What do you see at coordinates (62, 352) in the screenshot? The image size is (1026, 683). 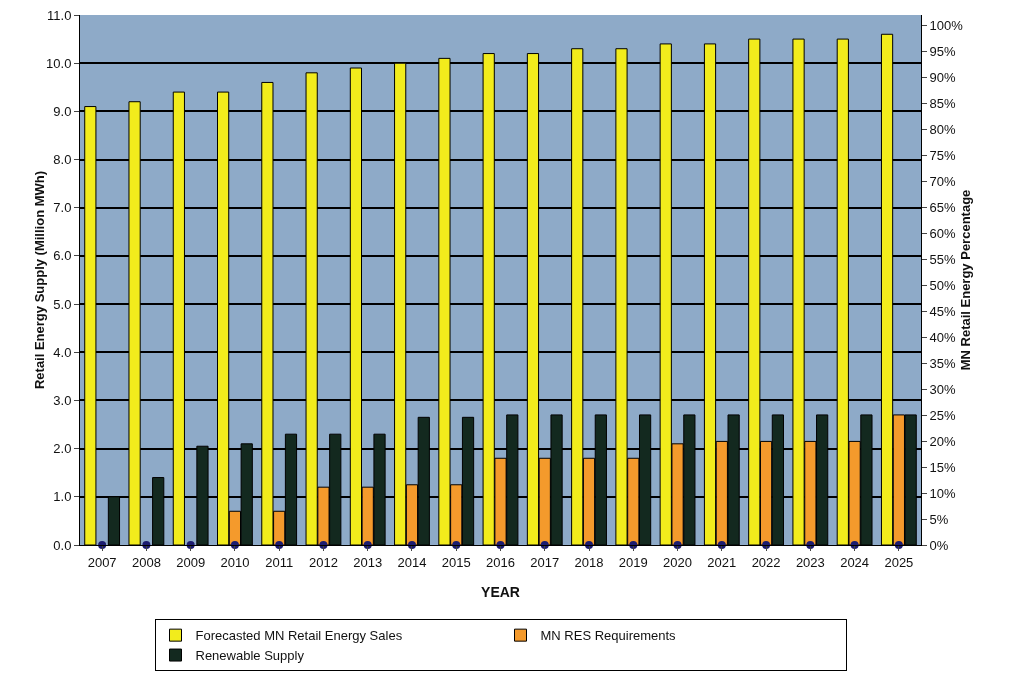 I see `y-tick-label: 4.0` at bounding box center [62, 352].